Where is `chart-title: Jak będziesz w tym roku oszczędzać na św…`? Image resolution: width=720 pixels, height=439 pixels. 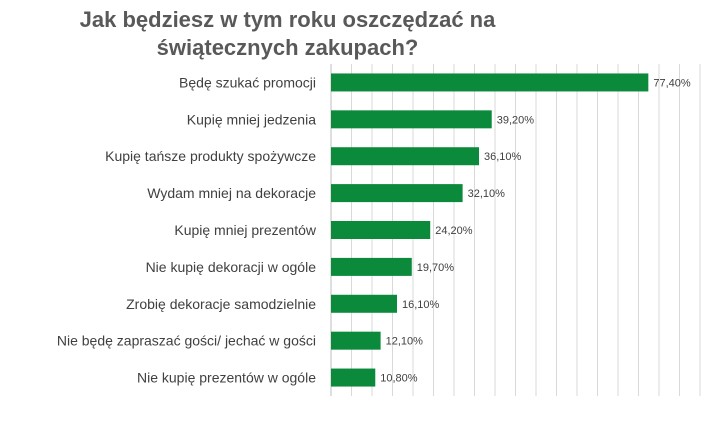
chart-title: Jak będziesz w tym roku oszczędzać na św… is located at coordinates (287, 34).